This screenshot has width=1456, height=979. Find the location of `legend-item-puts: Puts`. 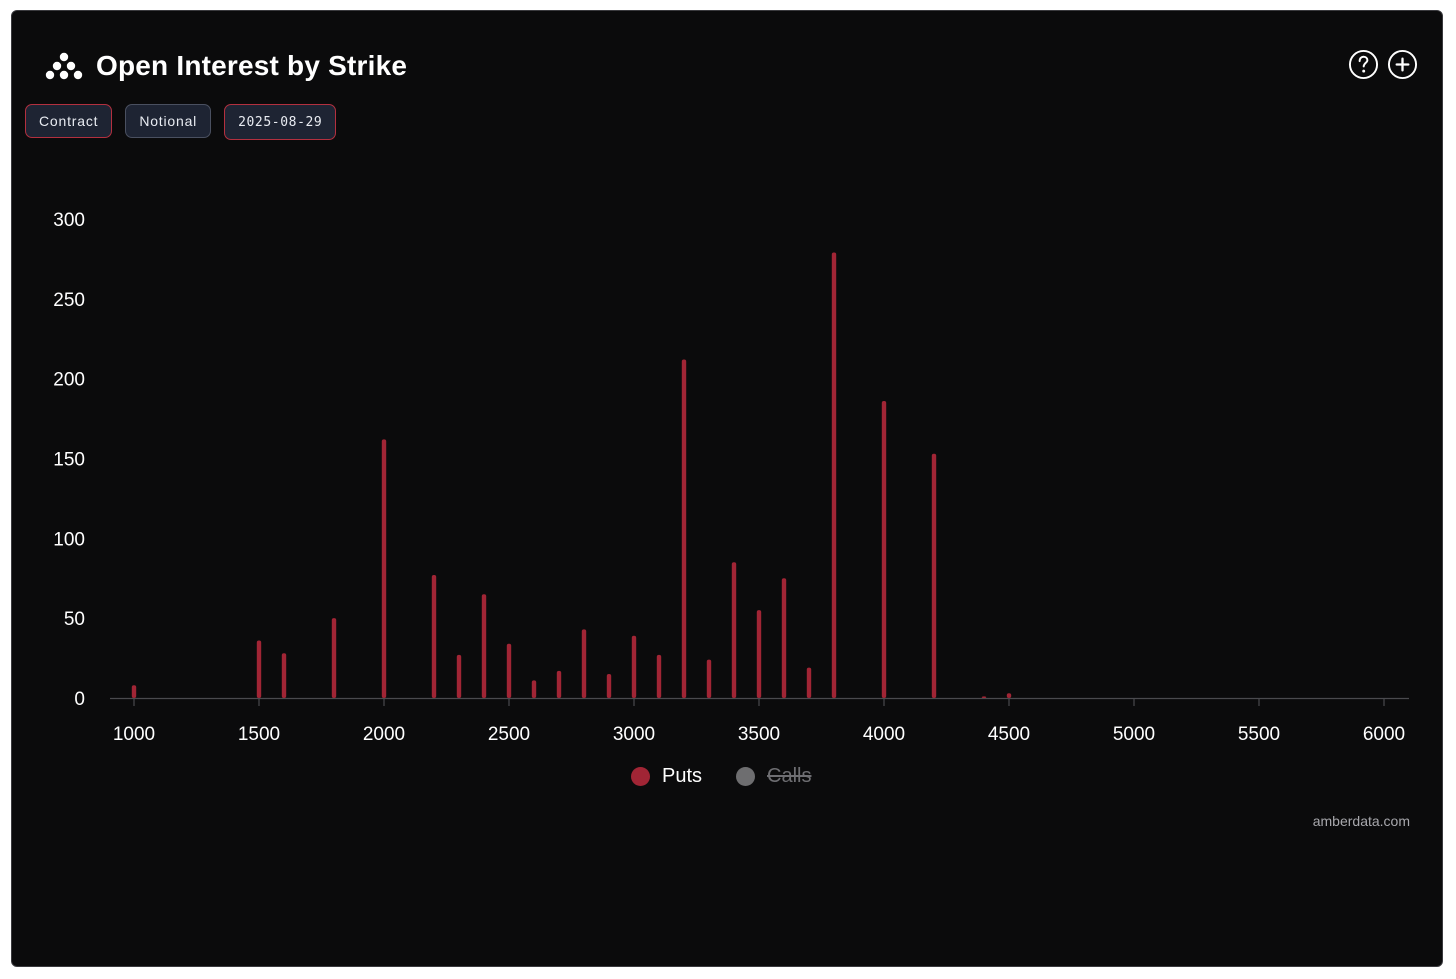

legend-item-puts: Puts is located at coordinates (666, 776).